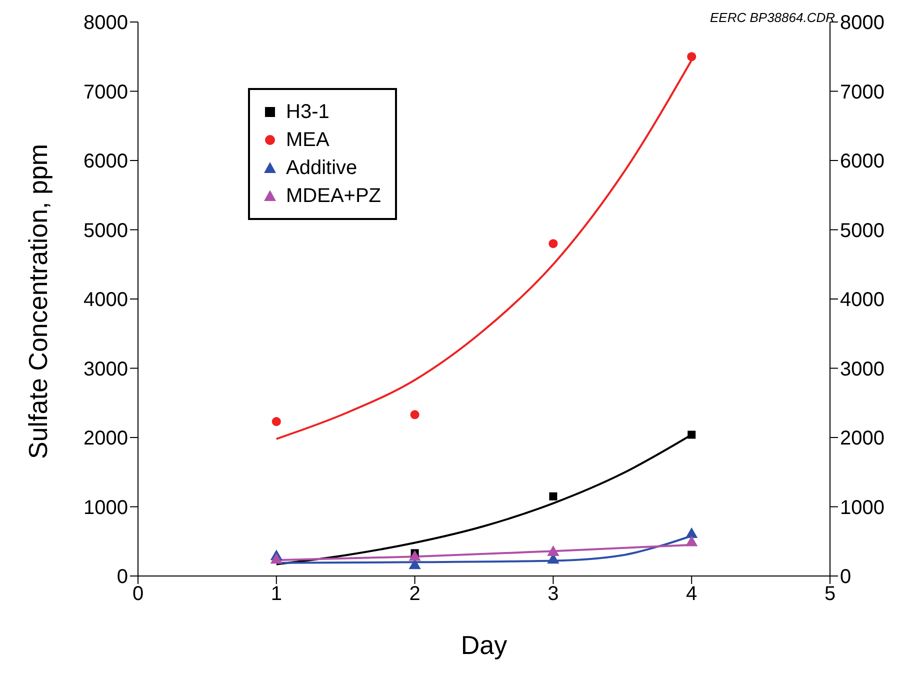 The height and width of the screenshot is (674, 913). Describe the element at coordinates (276, 594) in the screenshot. I see `x-tick-label: 1` at that location.